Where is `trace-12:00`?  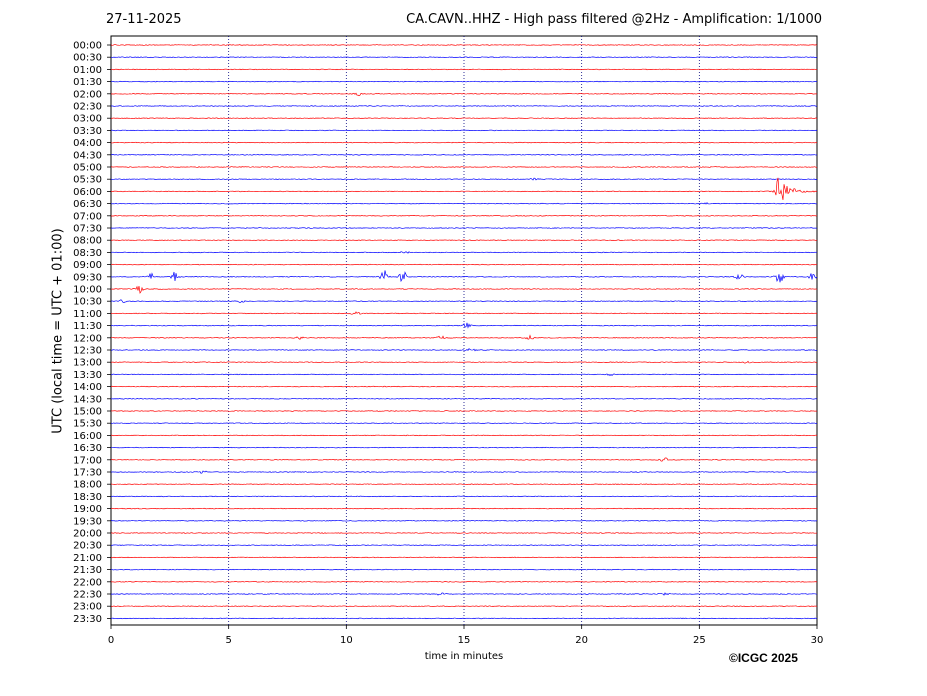
trace-12:00 is located at coordinates (464, 337).